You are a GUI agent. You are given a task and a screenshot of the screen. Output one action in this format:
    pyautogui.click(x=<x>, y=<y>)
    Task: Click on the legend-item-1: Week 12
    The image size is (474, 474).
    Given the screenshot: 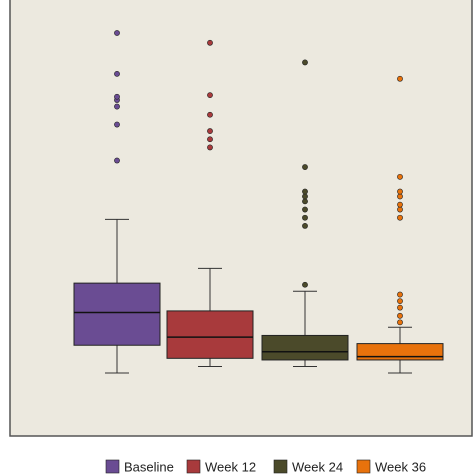 What is the action you would take?
    pyautogui.click(x=221, y=466)
    